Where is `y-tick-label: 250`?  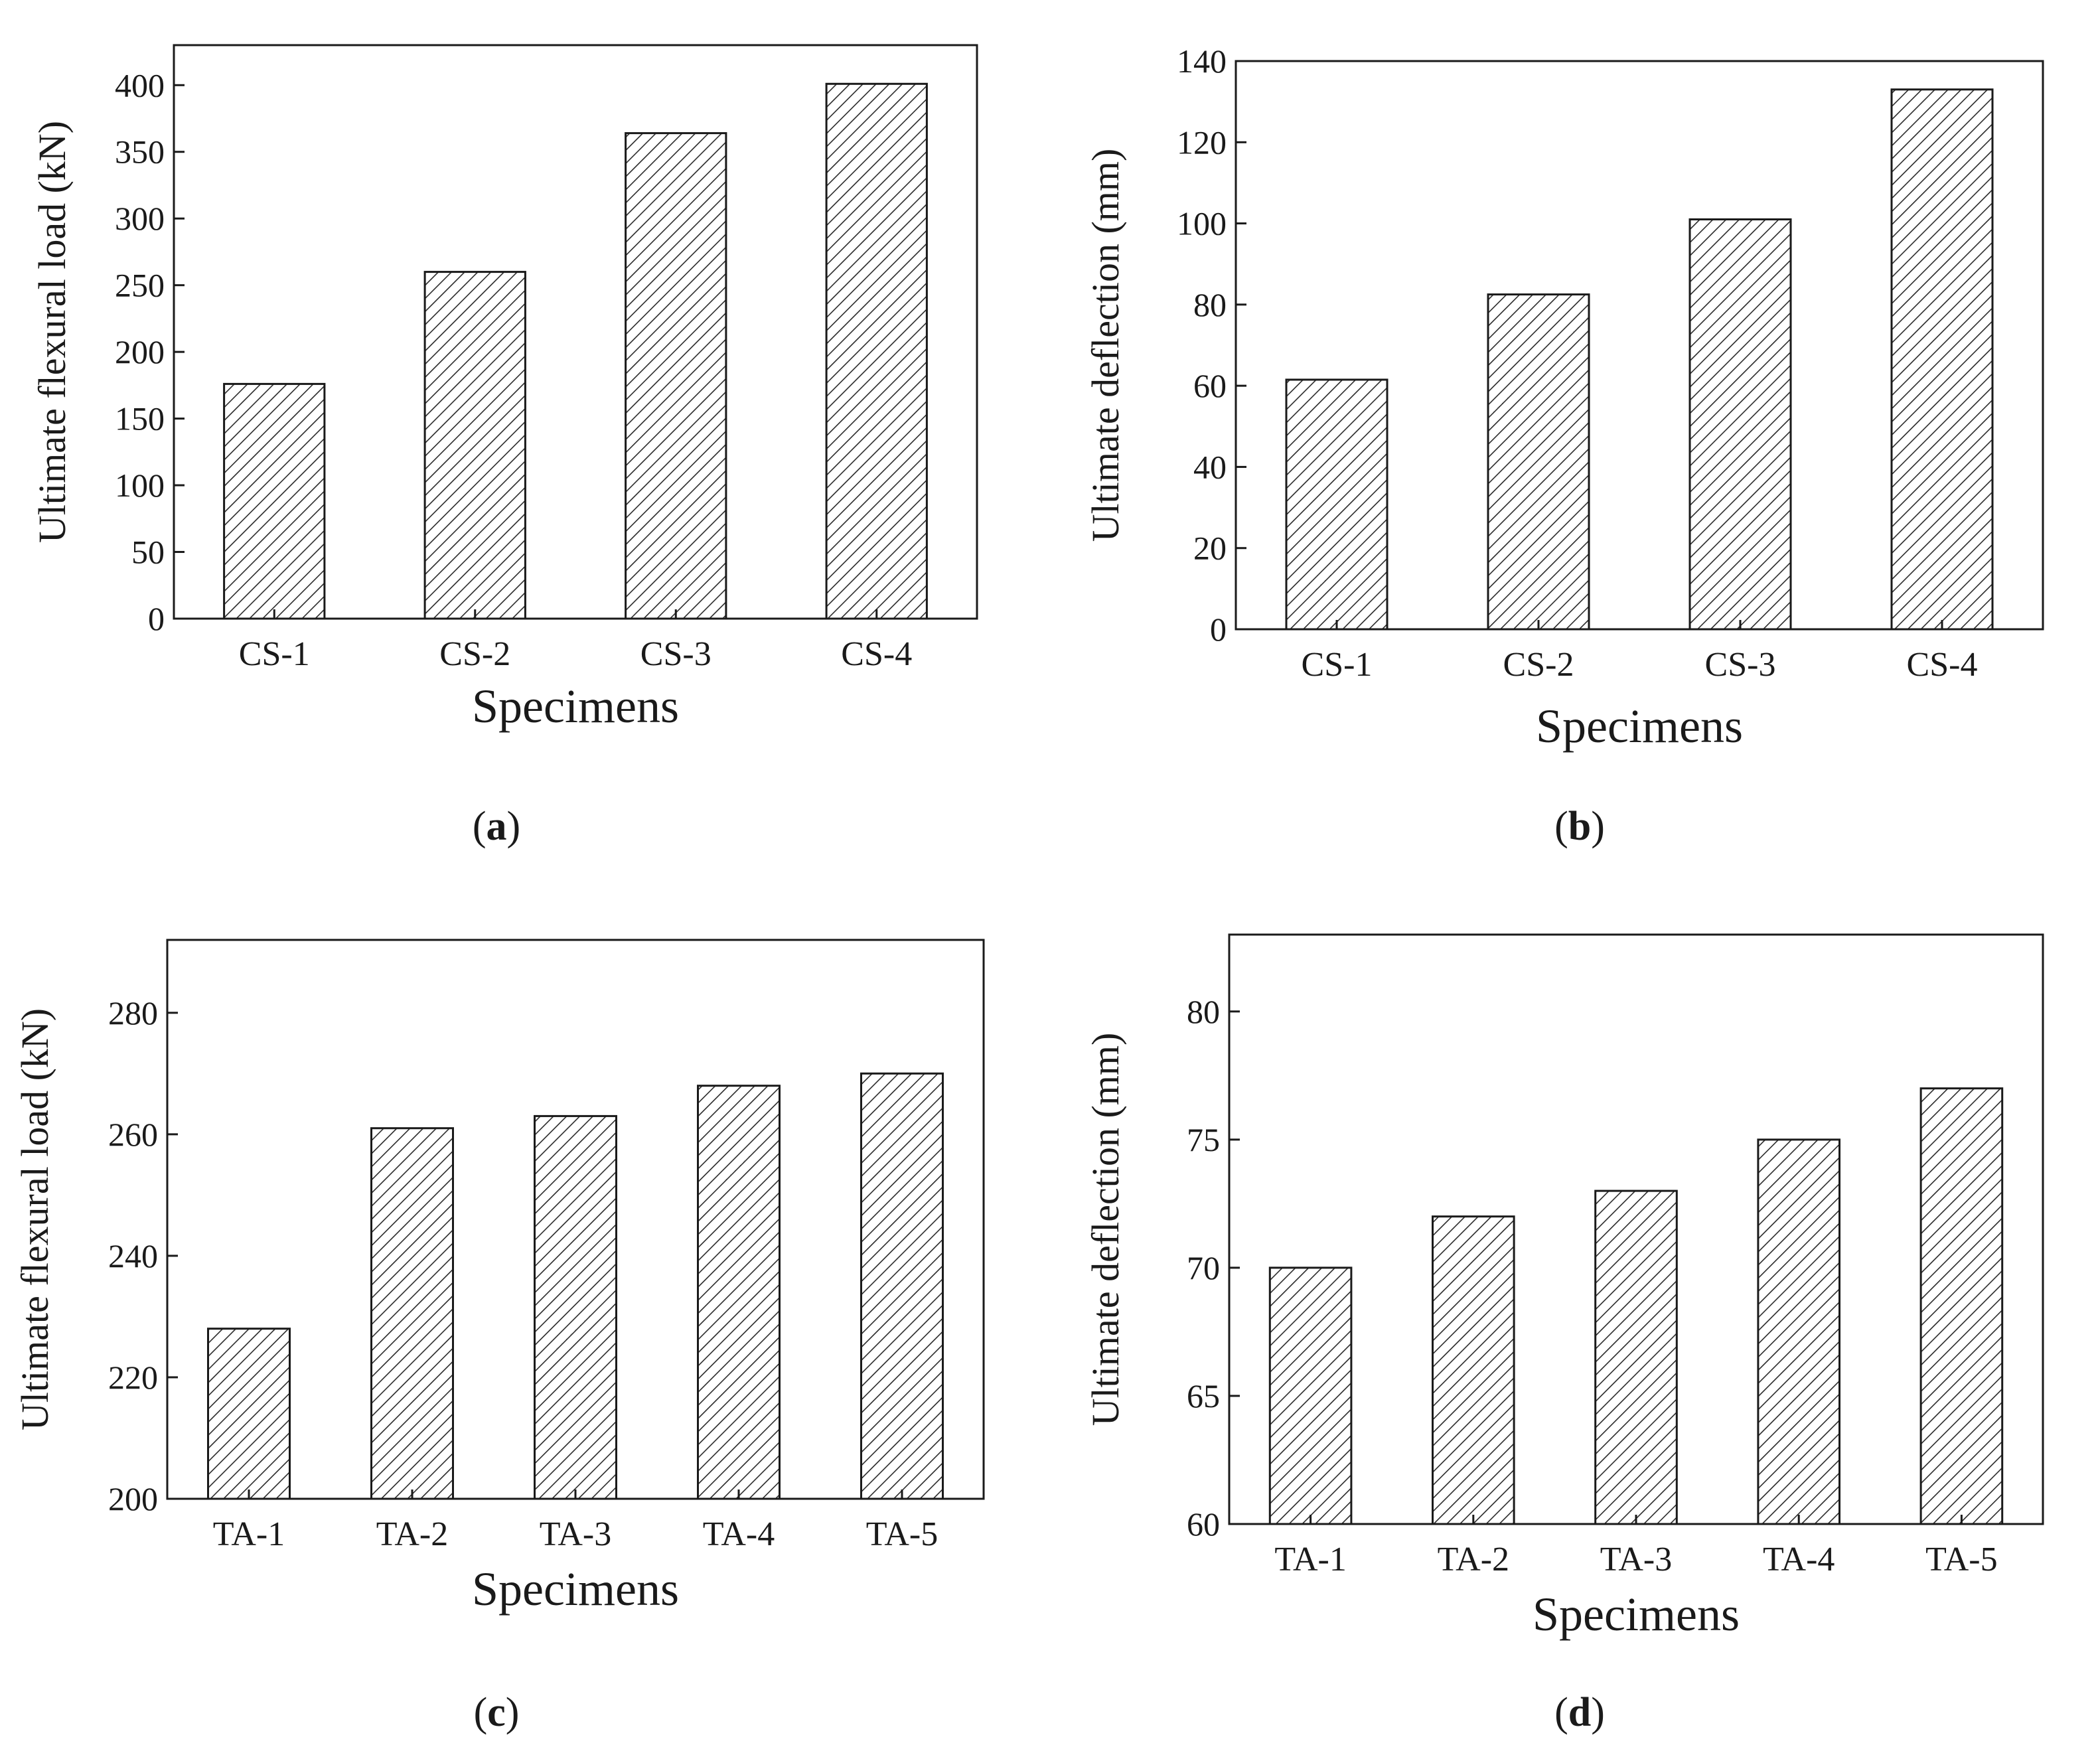 y-tick-label: 250 is located at coordinates (140, 285).